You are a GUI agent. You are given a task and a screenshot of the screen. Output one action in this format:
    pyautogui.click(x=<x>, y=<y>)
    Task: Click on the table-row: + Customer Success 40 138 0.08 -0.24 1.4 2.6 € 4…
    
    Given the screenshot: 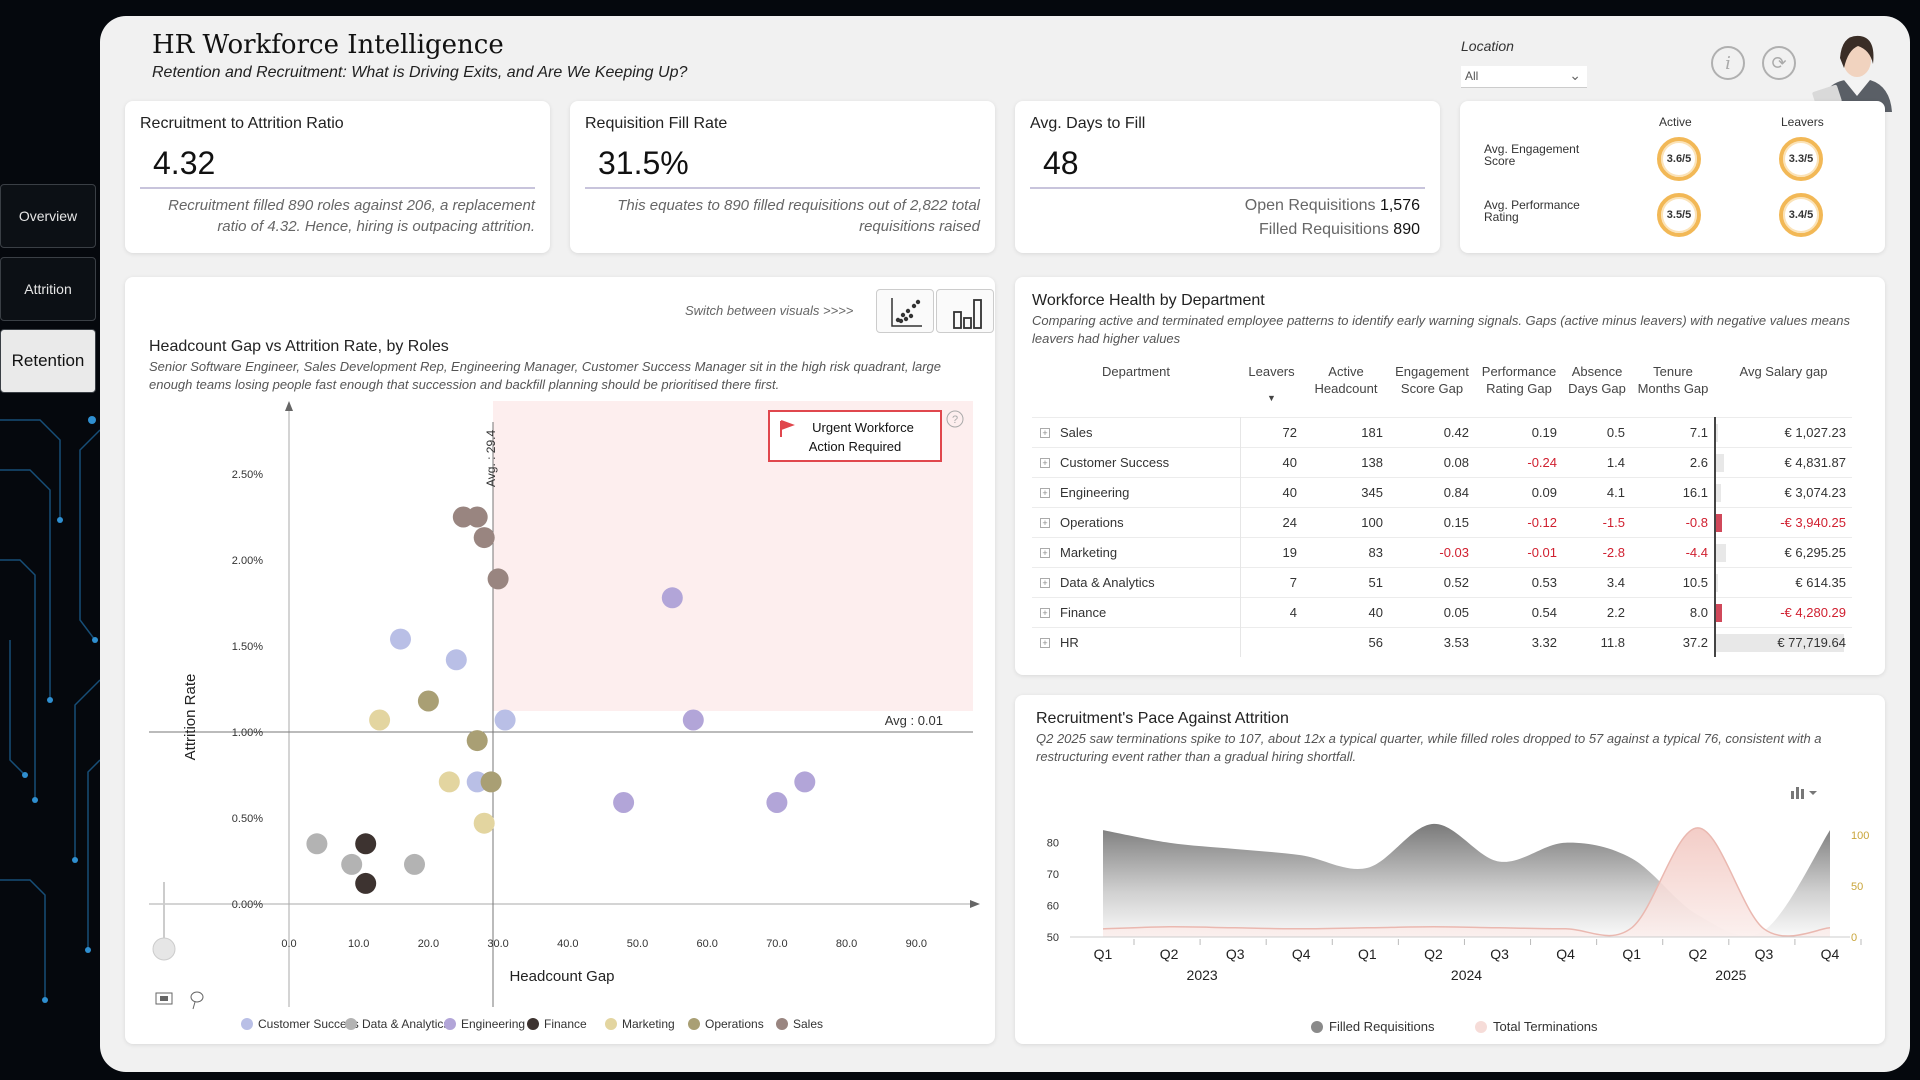 What is the action you would take?
    pyautogui.click(x=1442, y=461)
    